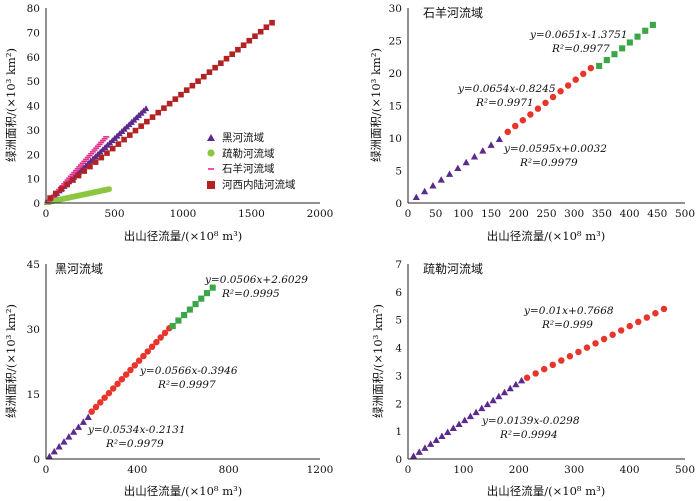  I want to click on legend-label: 疏勒河流域, so click(248, 153).